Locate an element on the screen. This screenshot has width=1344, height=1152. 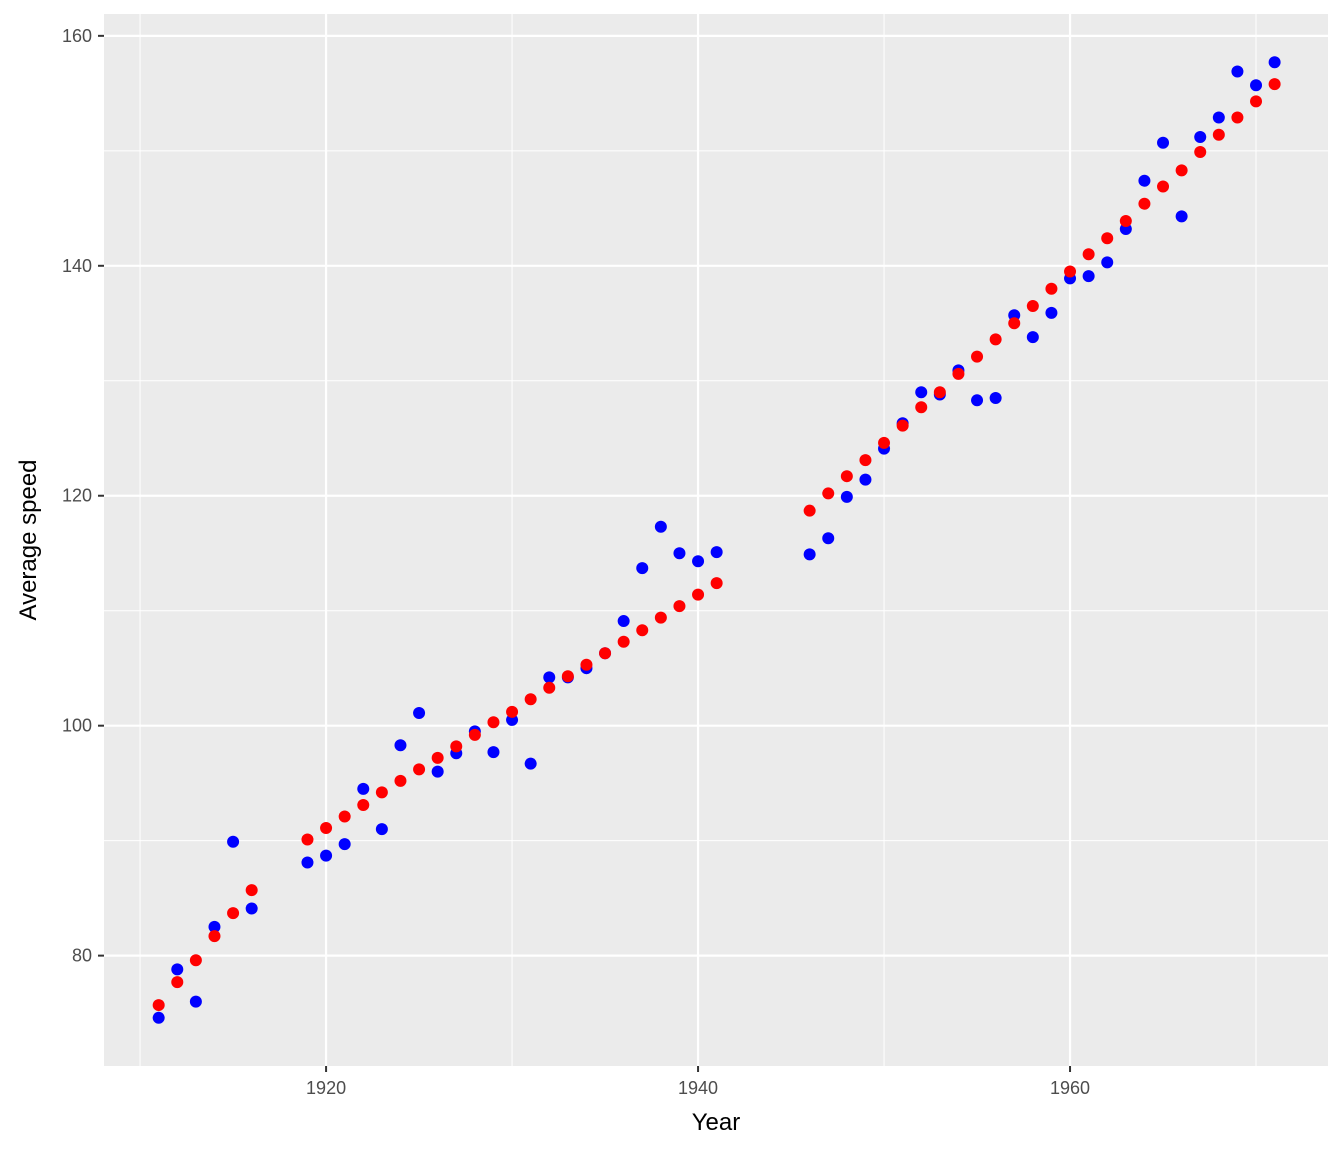
y-tick-label: 140 is located at coordinates (77, 266).